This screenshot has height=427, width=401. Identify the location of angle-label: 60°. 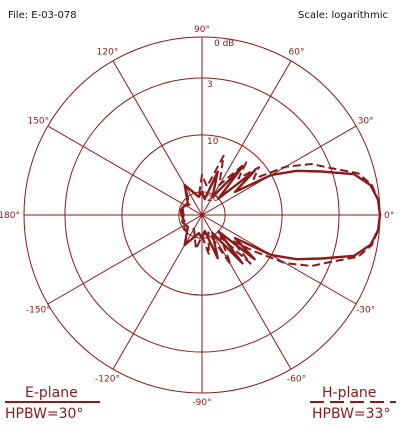
(297, 52).